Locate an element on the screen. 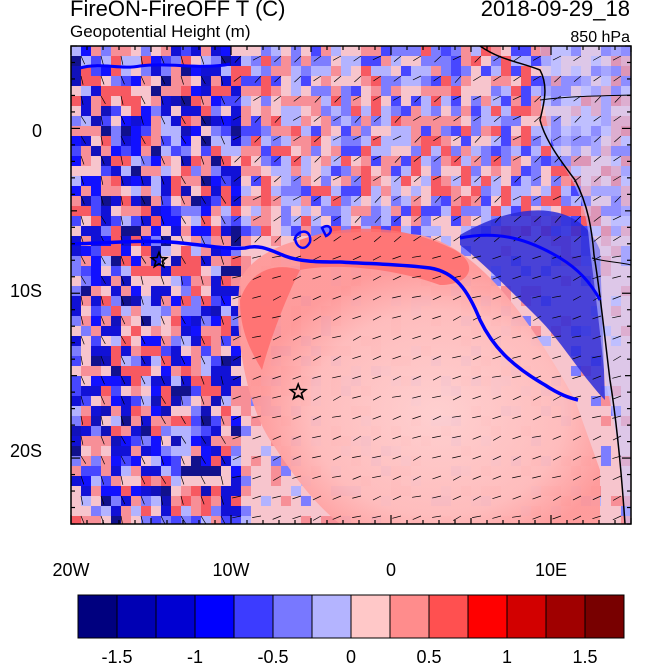 The image size is (650, 667). cb-label-6: 1.5 is located at coordinates (584, 657).